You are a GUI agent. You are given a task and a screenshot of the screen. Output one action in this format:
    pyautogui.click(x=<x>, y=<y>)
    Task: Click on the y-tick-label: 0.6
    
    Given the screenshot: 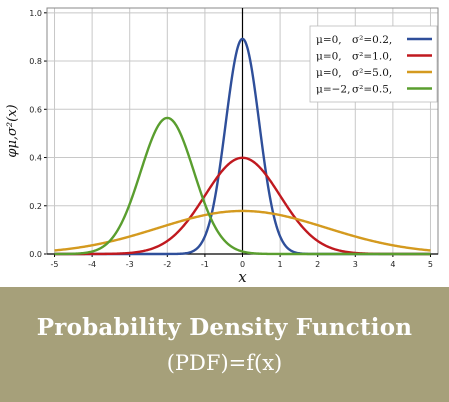 What is the action you would take?
    pyautogui.click(x=35, y=109)
    